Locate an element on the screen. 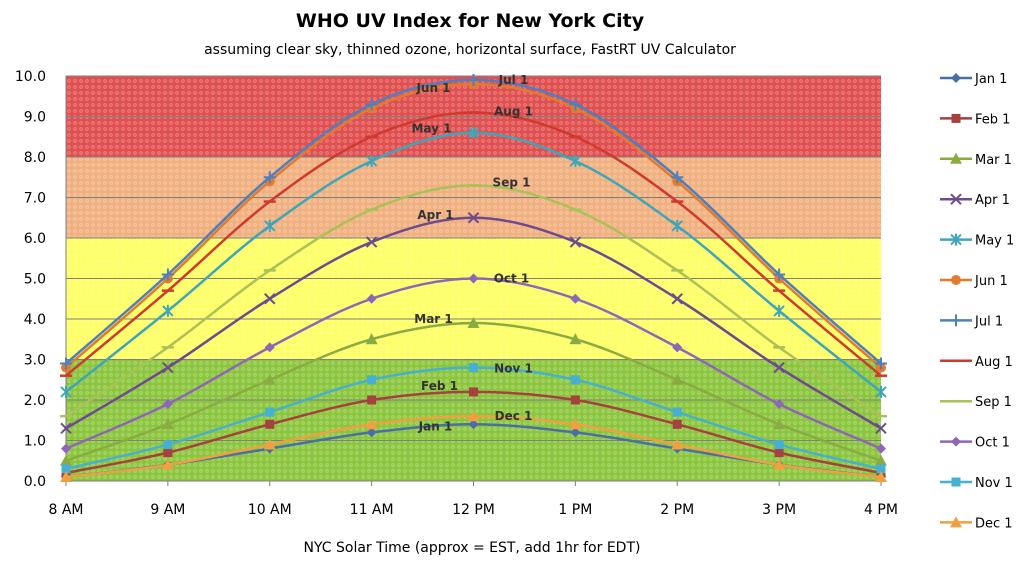  legend-item: Jul 1 is located at coordinates (971, 321).